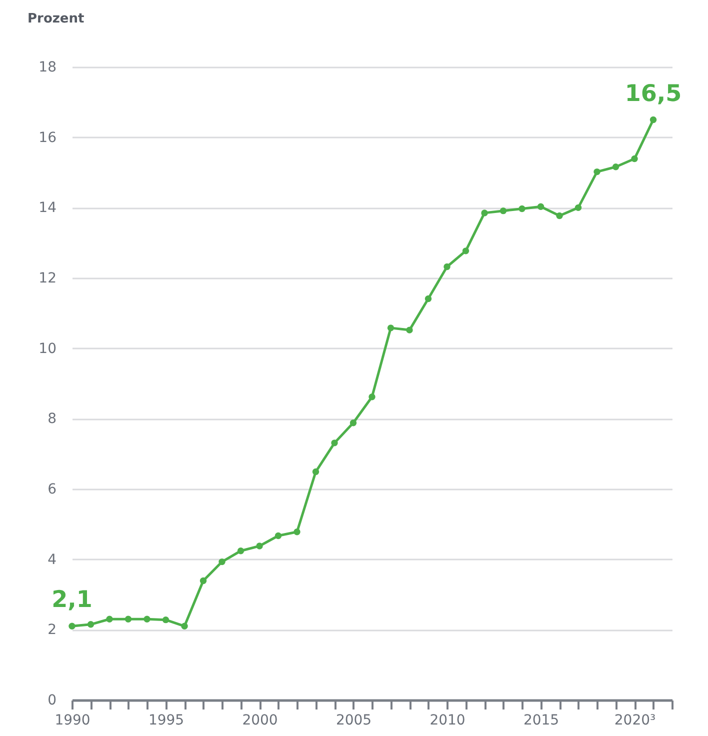 This screenshot has height=736, width=708. Describe the element at coordinates (47, 68) in the screenshot. I see `y-tick-label: 18` at that location.